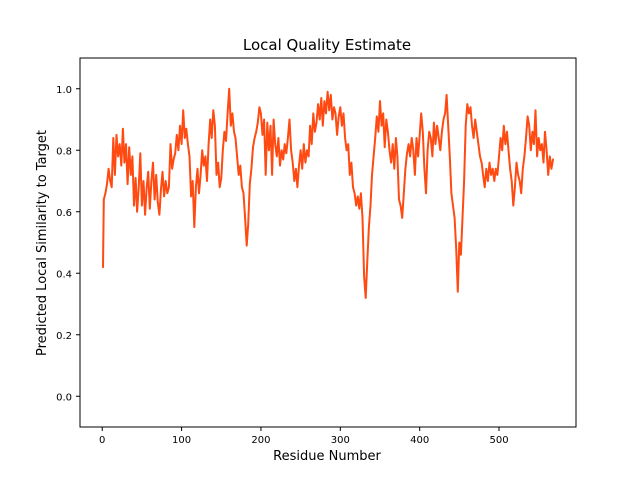  I want to click on y-tick-label: 1.0, so click(64, 90).